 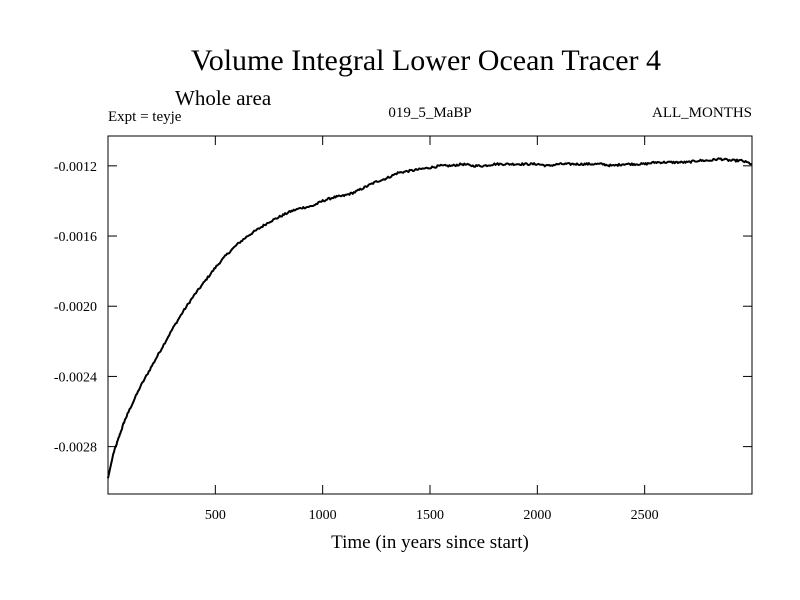 What do you see at coordinates (426, 60) in the screenshot?
I see `chart-title: Volume Integral Lower Ocean Tracer 4` at bounding box center [426, 60].